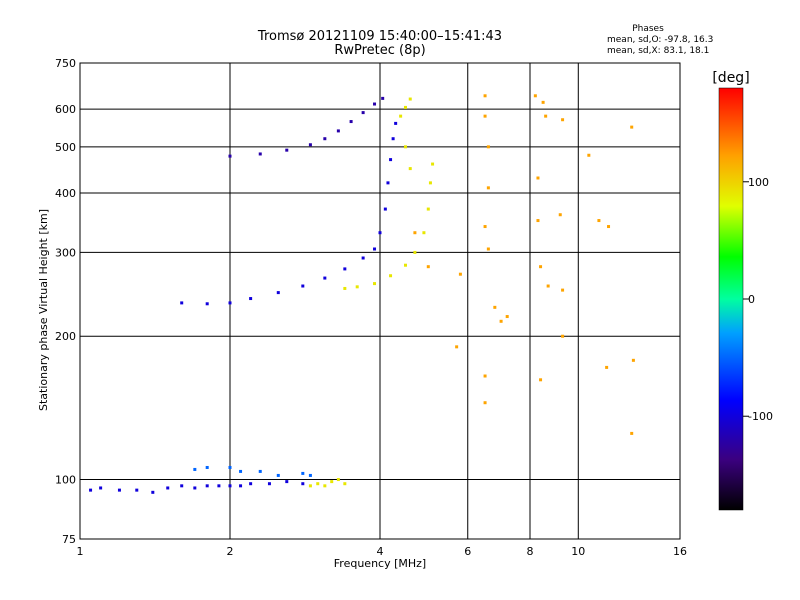 This screenshot has width=800, height=600. What do you see at coordinates (379, 50) in the screenshot?
I see `chart-subtitle: RwPretec (8p)` at bounding box center [379, 50].